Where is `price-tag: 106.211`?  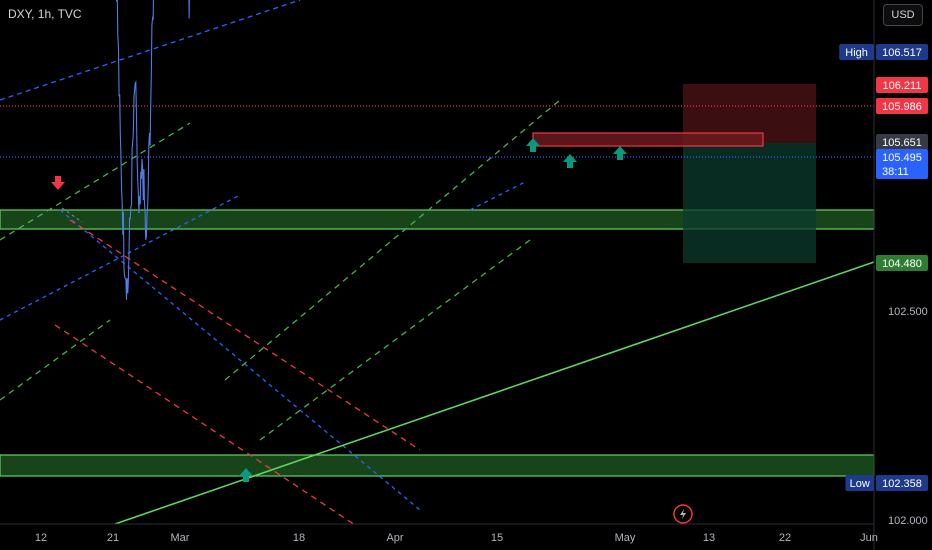 price-tag: 106.211 is located at coordinates (902, 85).